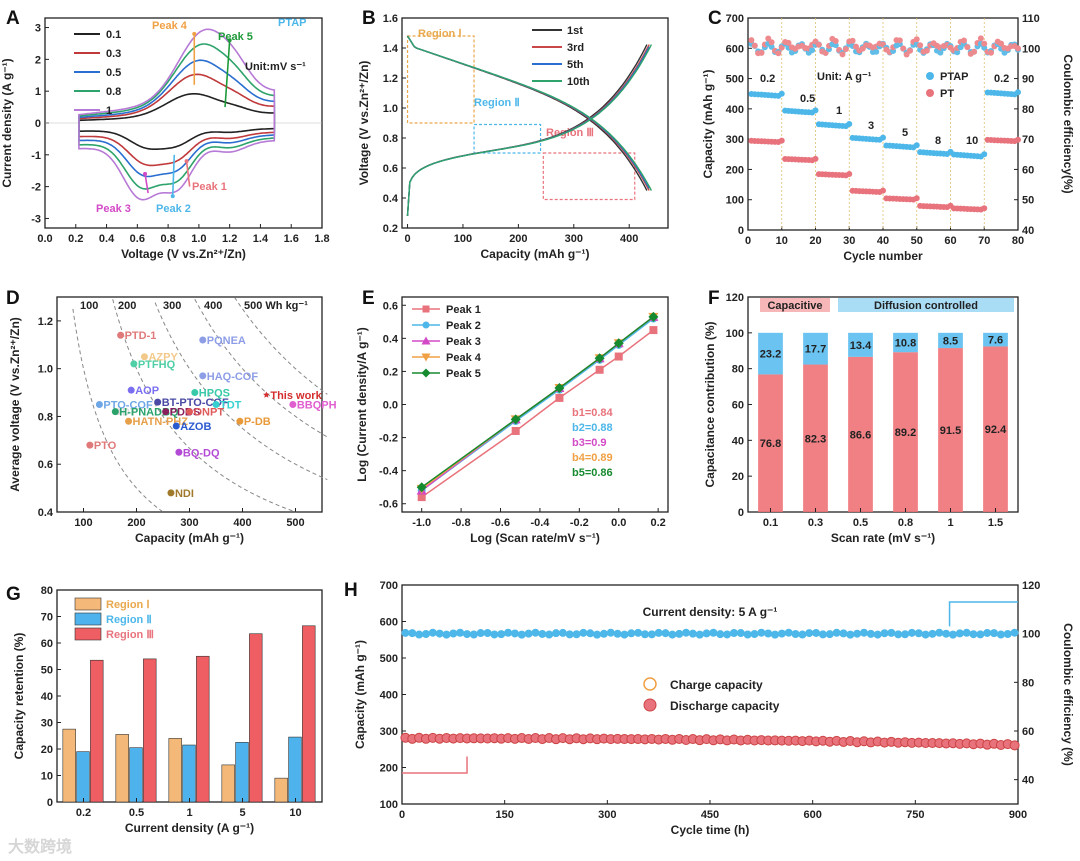  I want to click on x-tick-label: -1.0, so click(421, 523).